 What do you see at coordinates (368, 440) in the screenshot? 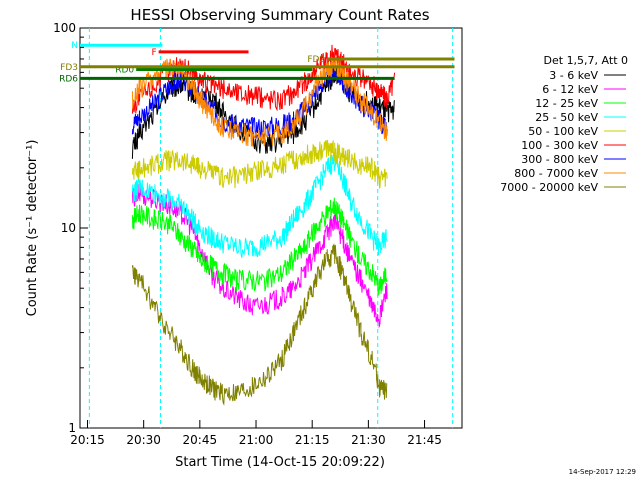
I see `x-tick-label: 21:30` at bounding box center [368, 440].